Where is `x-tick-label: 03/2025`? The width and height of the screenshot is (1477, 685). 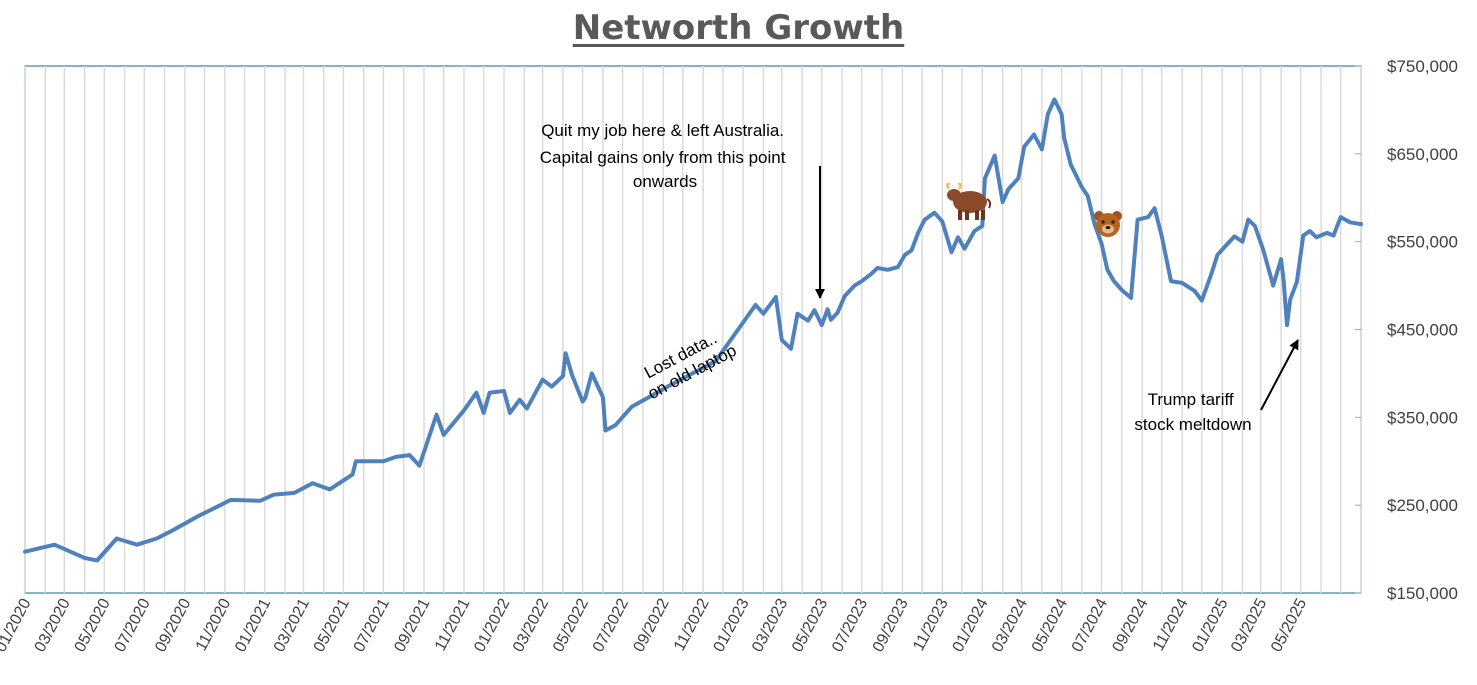 x-tick-label: 03/2025 is located at coordinates (1249, 625).